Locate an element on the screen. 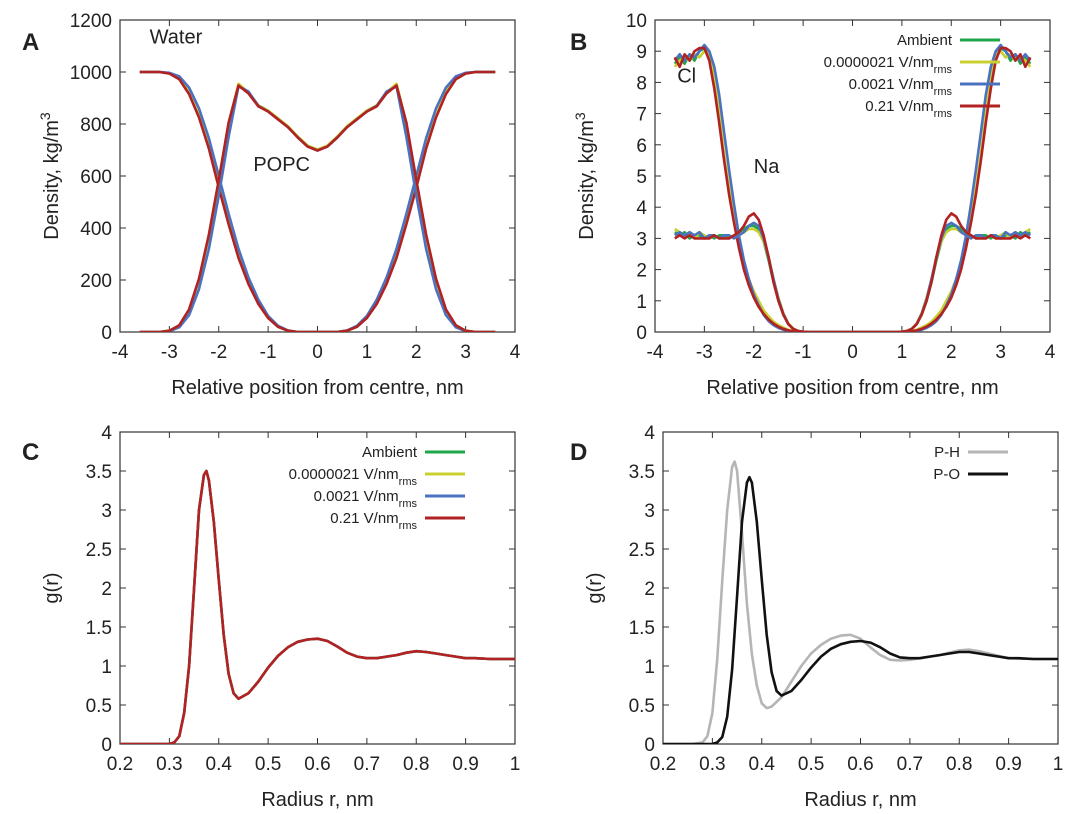 The height and width of the screenshot is (814, 1068). legend-label: P-H is located at coordinates (947, 452).